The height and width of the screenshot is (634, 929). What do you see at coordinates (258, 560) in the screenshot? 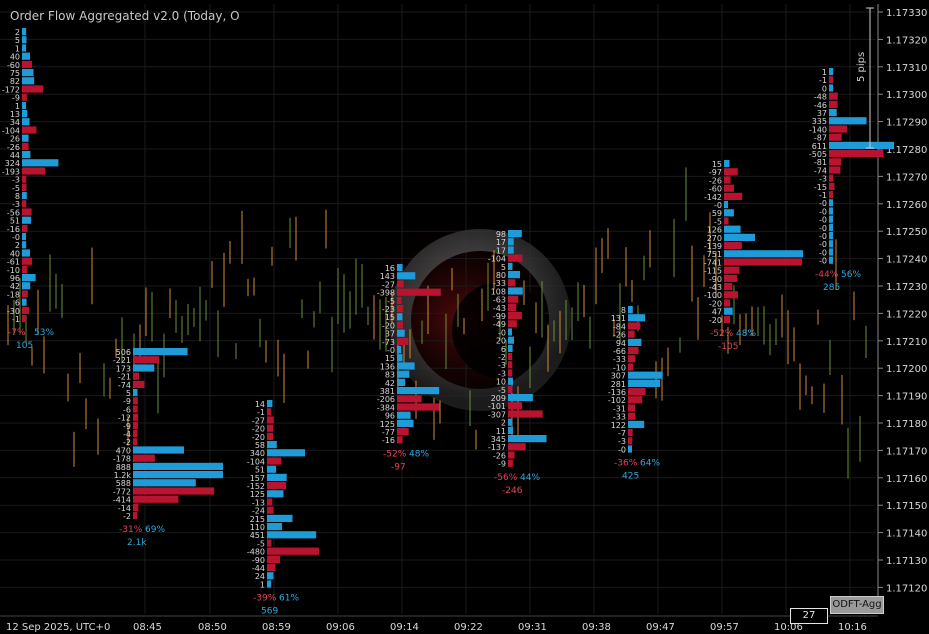
I see `cluster-value: -90` at bounding box center [258, 560].